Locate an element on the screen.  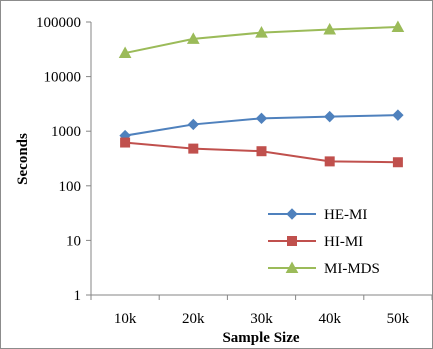
y-axis: 1 10 100 1000 10000 100000 is located at coordinates (64, 159).